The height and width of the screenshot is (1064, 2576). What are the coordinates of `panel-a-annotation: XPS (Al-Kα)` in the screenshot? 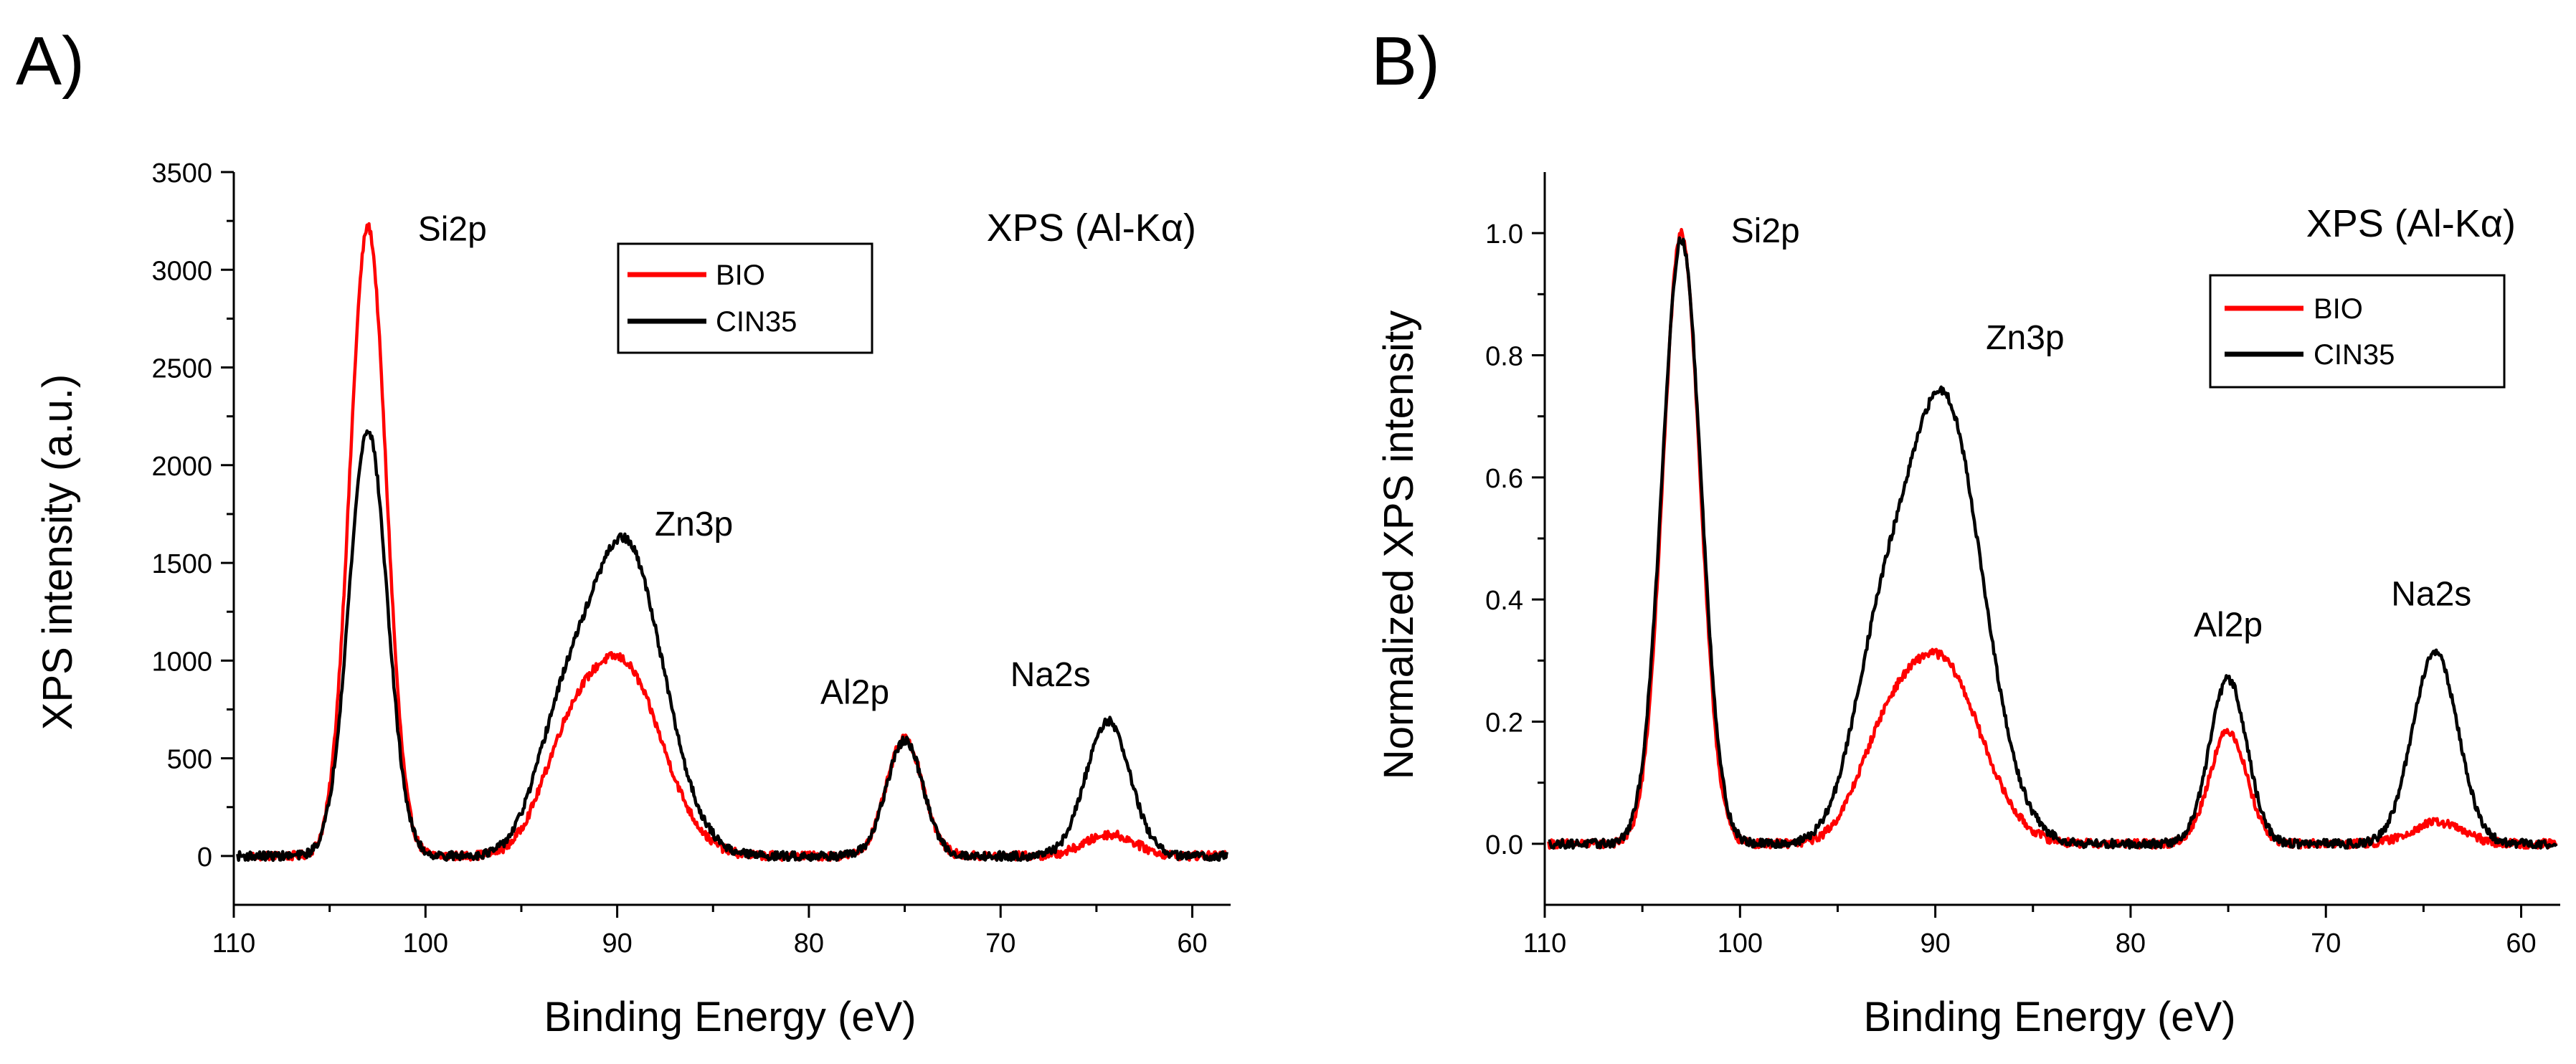 It's located at (1091, 228).